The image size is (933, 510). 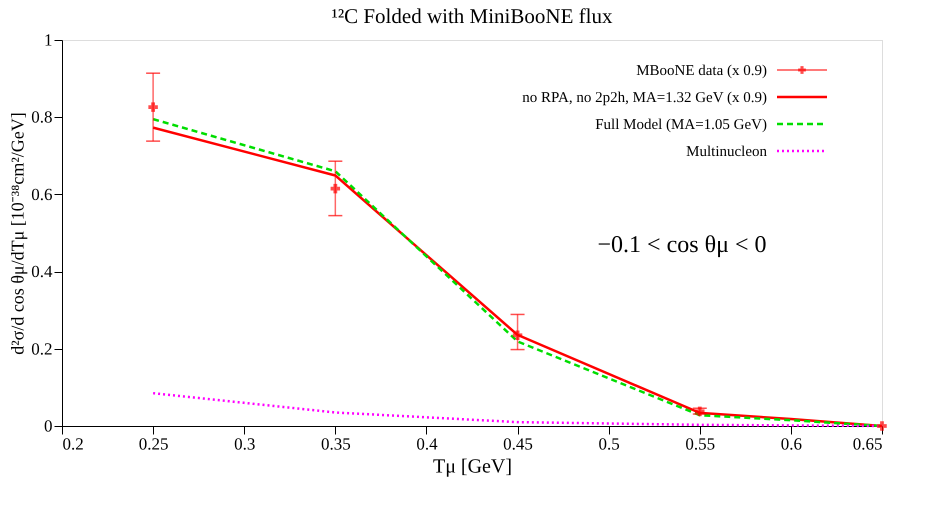 I want to click on legend-label: Multinucleon, so click(x=727, y=152).